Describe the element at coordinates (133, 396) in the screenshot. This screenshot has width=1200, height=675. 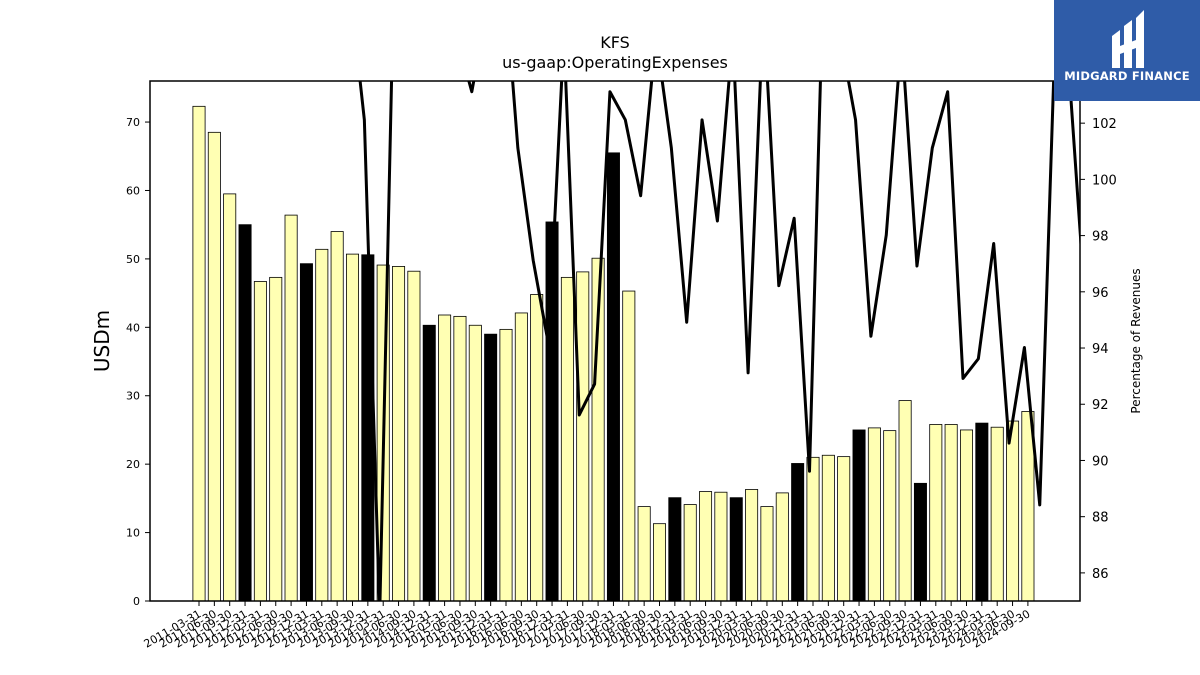
I see `y-tick-label: 30` at that location.